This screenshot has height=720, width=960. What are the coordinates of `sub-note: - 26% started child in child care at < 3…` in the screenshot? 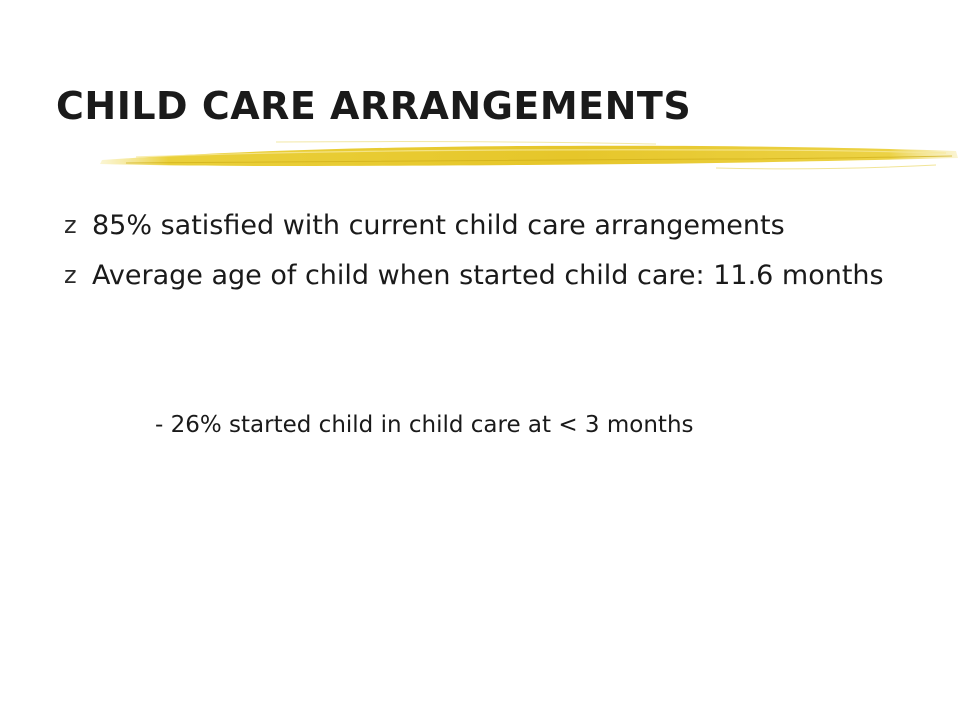 It's located at (424, 425).